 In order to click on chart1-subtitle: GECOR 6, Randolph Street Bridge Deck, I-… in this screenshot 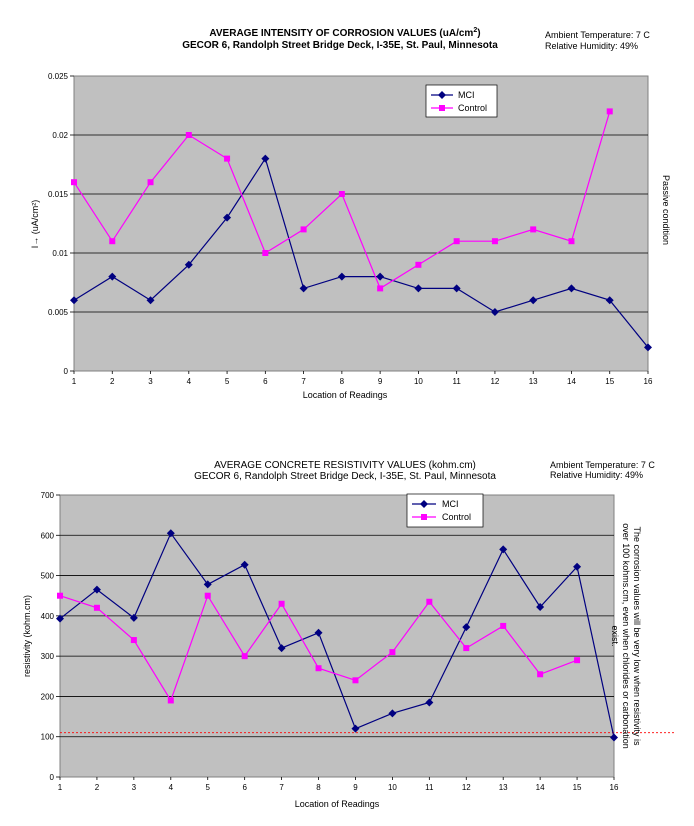, I will do `click(340, 45)`.